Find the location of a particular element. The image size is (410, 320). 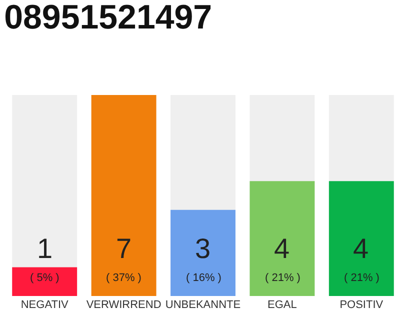

bar is located at coordinates (45, 281).